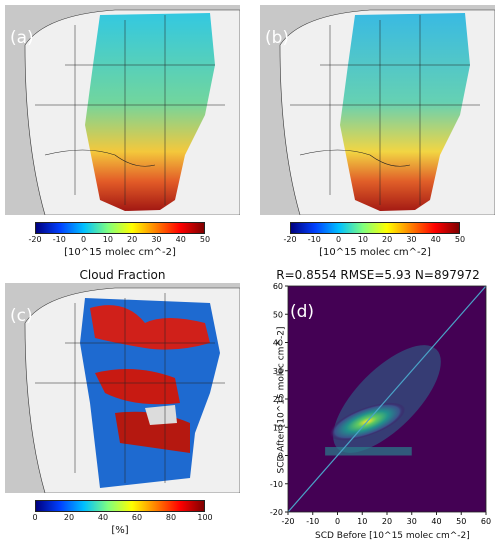 This screenshot has height=546, width=500. Describe the element at coordinates (486, 521) in the screenshot. I see `x-tick-label: 60` at that location.